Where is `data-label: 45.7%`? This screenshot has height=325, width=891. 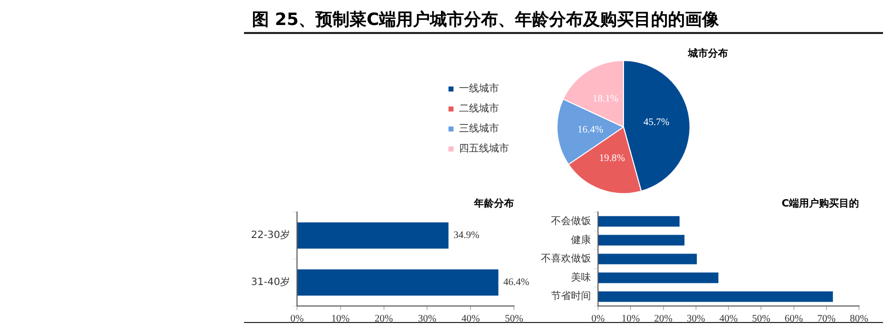
data-label: 45.7% is located at coordinates (657, 122).